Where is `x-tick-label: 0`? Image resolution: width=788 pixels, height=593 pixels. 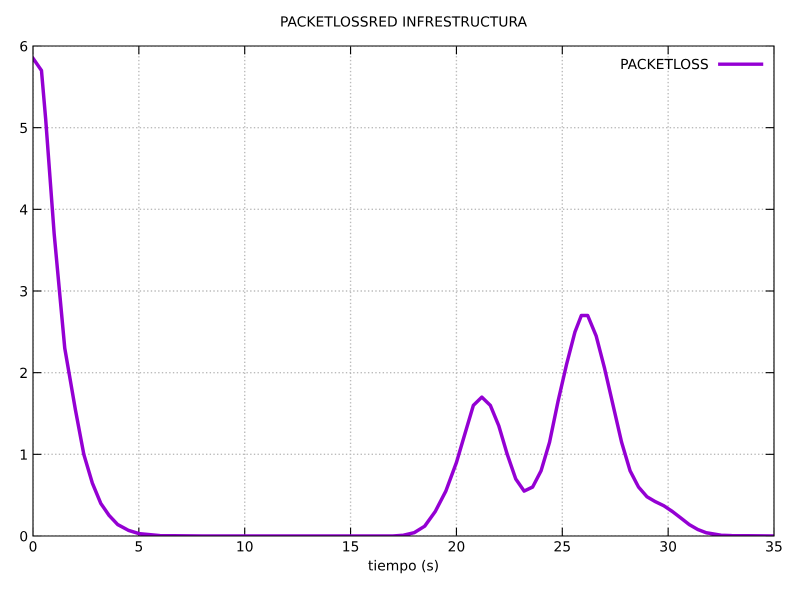
x-tick-label: 0 is located at coordinates (32, 546).